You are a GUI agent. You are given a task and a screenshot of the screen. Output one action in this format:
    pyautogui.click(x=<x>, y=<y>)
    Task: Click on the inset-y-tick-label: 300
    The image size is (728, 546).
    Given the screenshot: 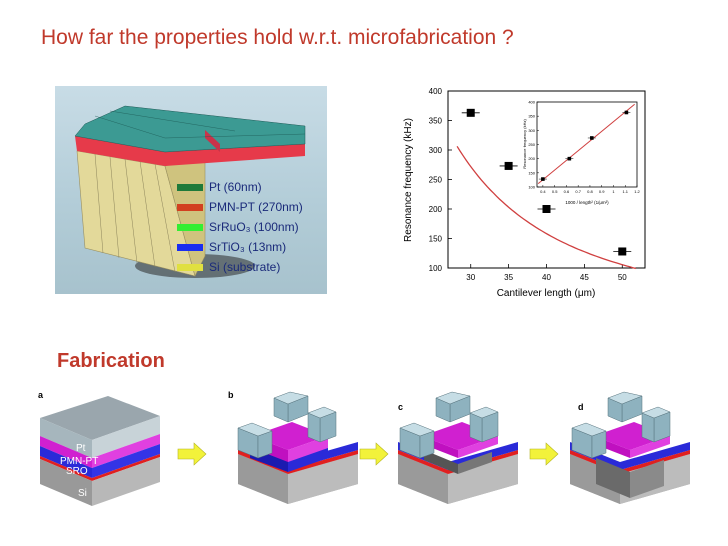 What is the action you would take?
    pyautogui.click(x=531, y=130)
    